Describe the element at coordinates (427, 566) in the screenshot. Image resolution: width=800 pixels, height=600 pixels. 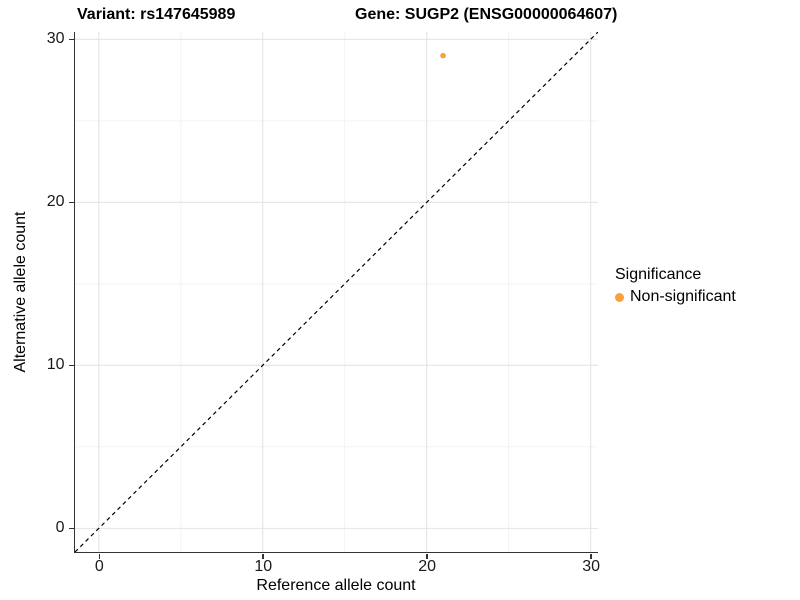
I see `x-tick-label: 20` at that location.